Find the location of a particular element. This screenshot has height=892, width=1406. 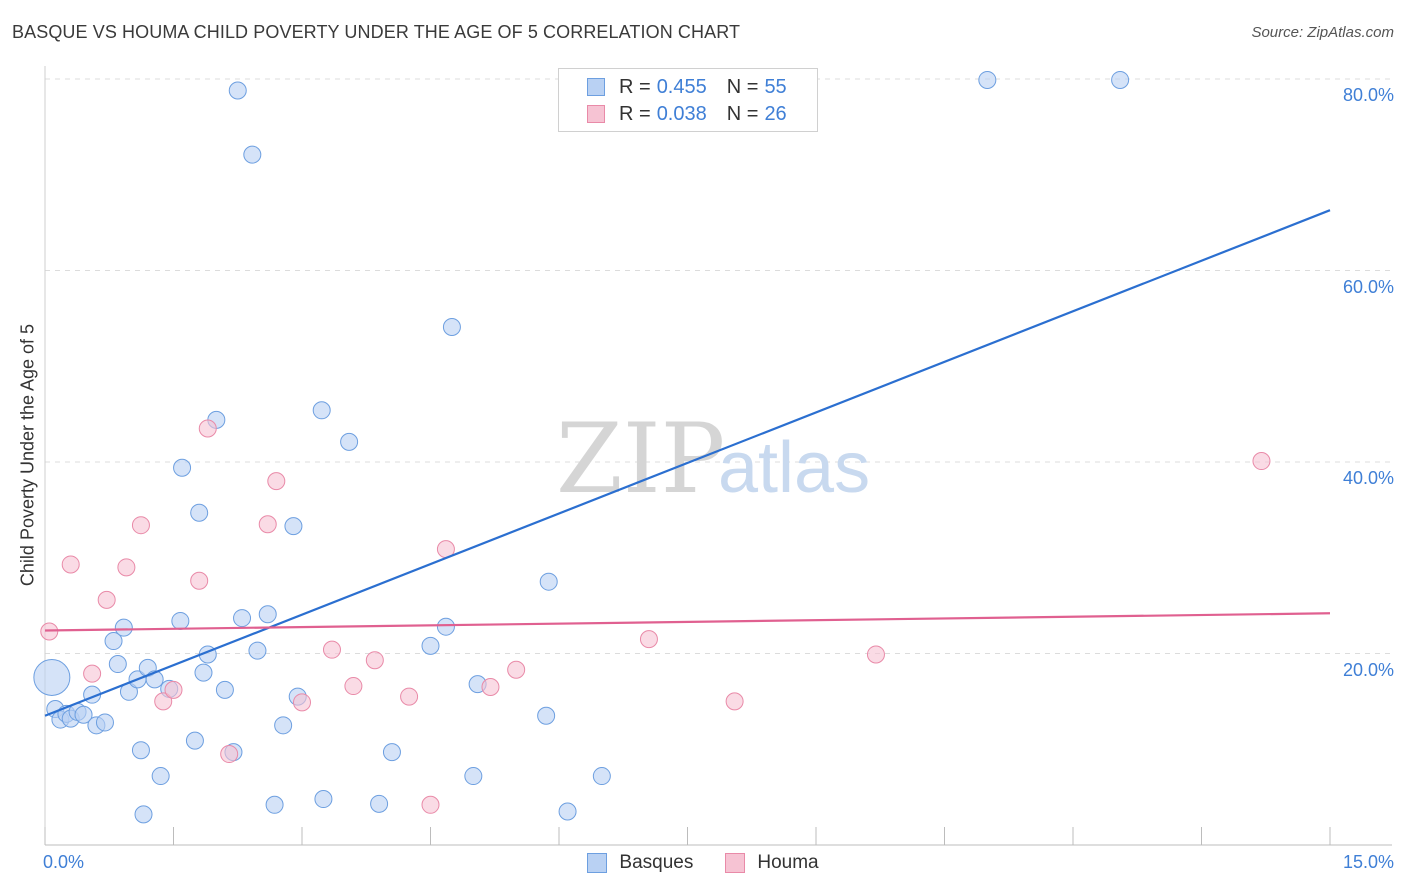

source-label: Source: ZipAtlas.com is located at coordinates (1322, 32).